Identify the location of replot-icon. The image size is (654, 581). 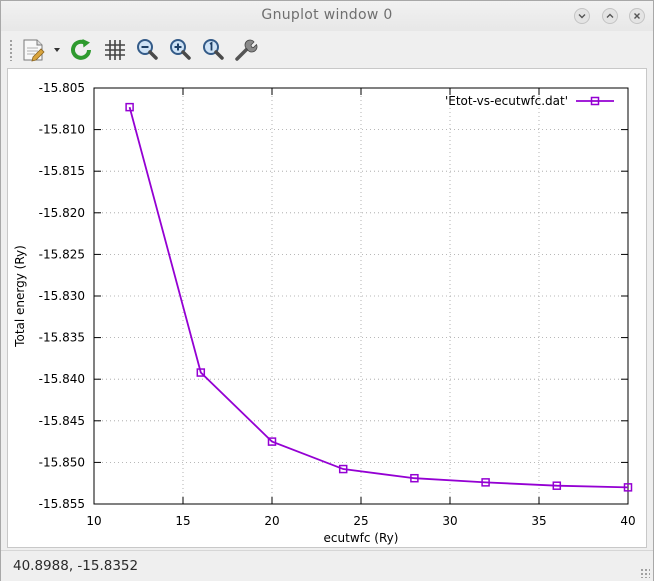
(81, 49).